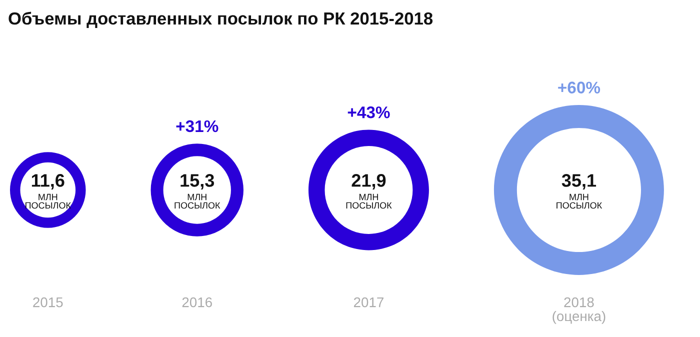 Image resolution: width=700 pixels, height=337 pixels. I want to click on data-label: 11,6 МЛН ПОСЫЛОК, so click(48, 191).